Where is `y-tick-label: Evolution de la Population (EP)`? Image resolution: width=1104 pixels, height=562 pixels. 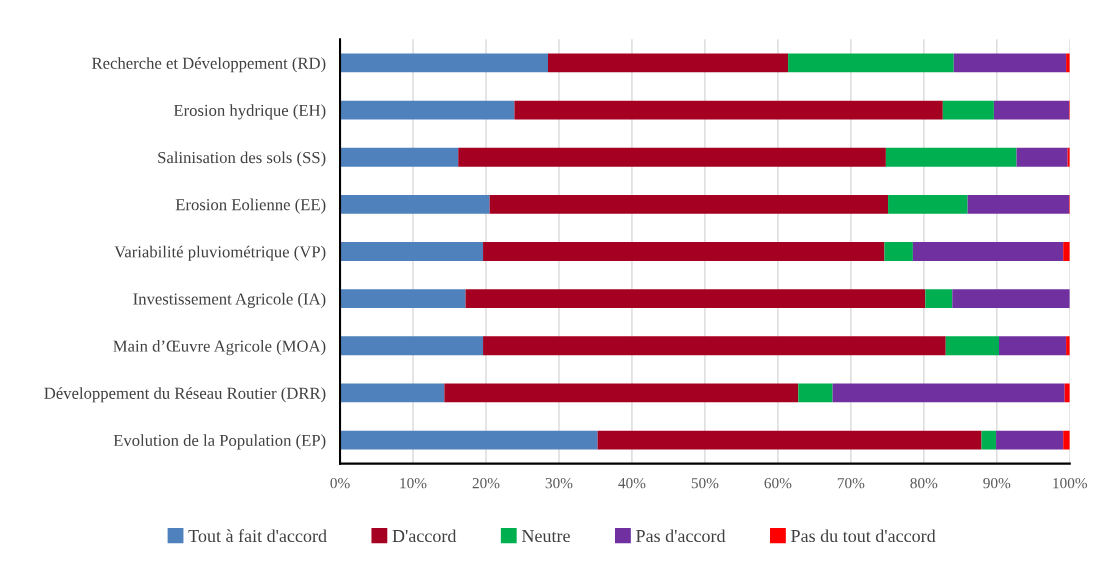
y-tick-label: Evolution de la Population (EP) is located at coordinates (219, 442).